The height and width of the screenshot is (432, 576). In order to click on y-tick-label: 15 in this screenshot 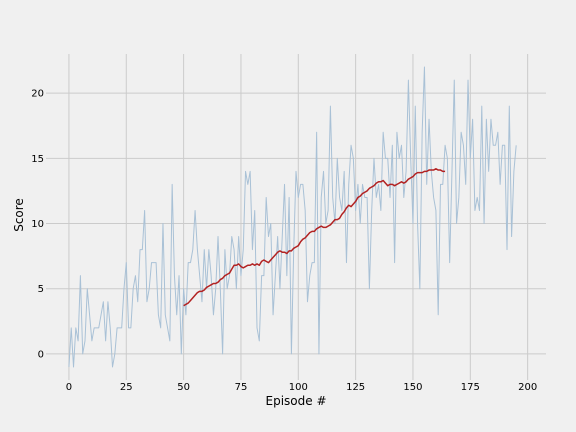, I will do `click(37, 159)`.